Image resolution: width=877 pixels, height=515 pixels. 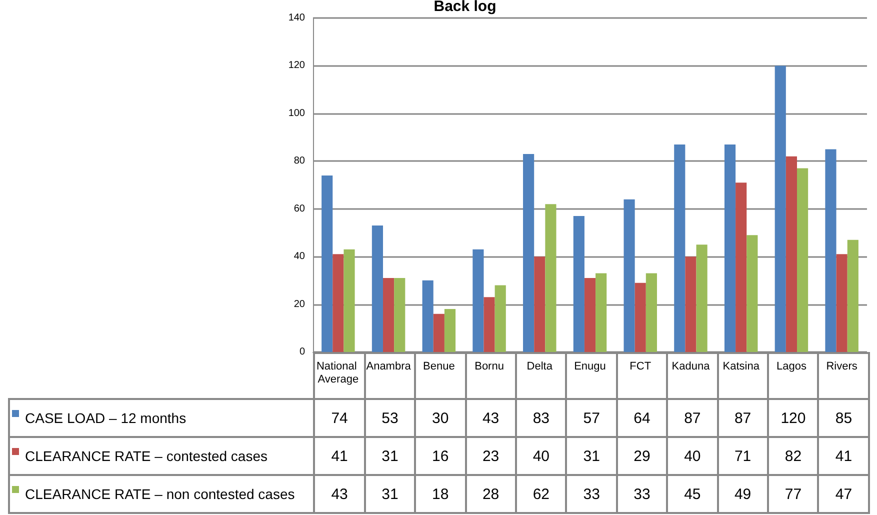 I want to click on x-tick-label: Enugu, so click(x=590, y=366).